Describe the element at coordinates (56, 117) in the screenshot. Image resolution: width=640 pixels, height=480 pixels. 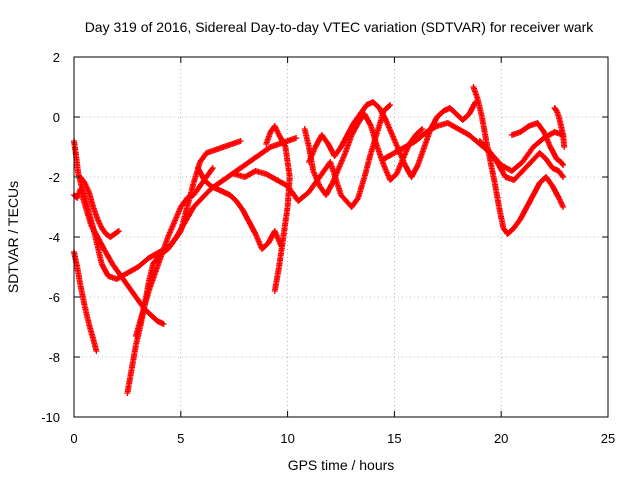
I see `y-tick-label: 0` at that location.